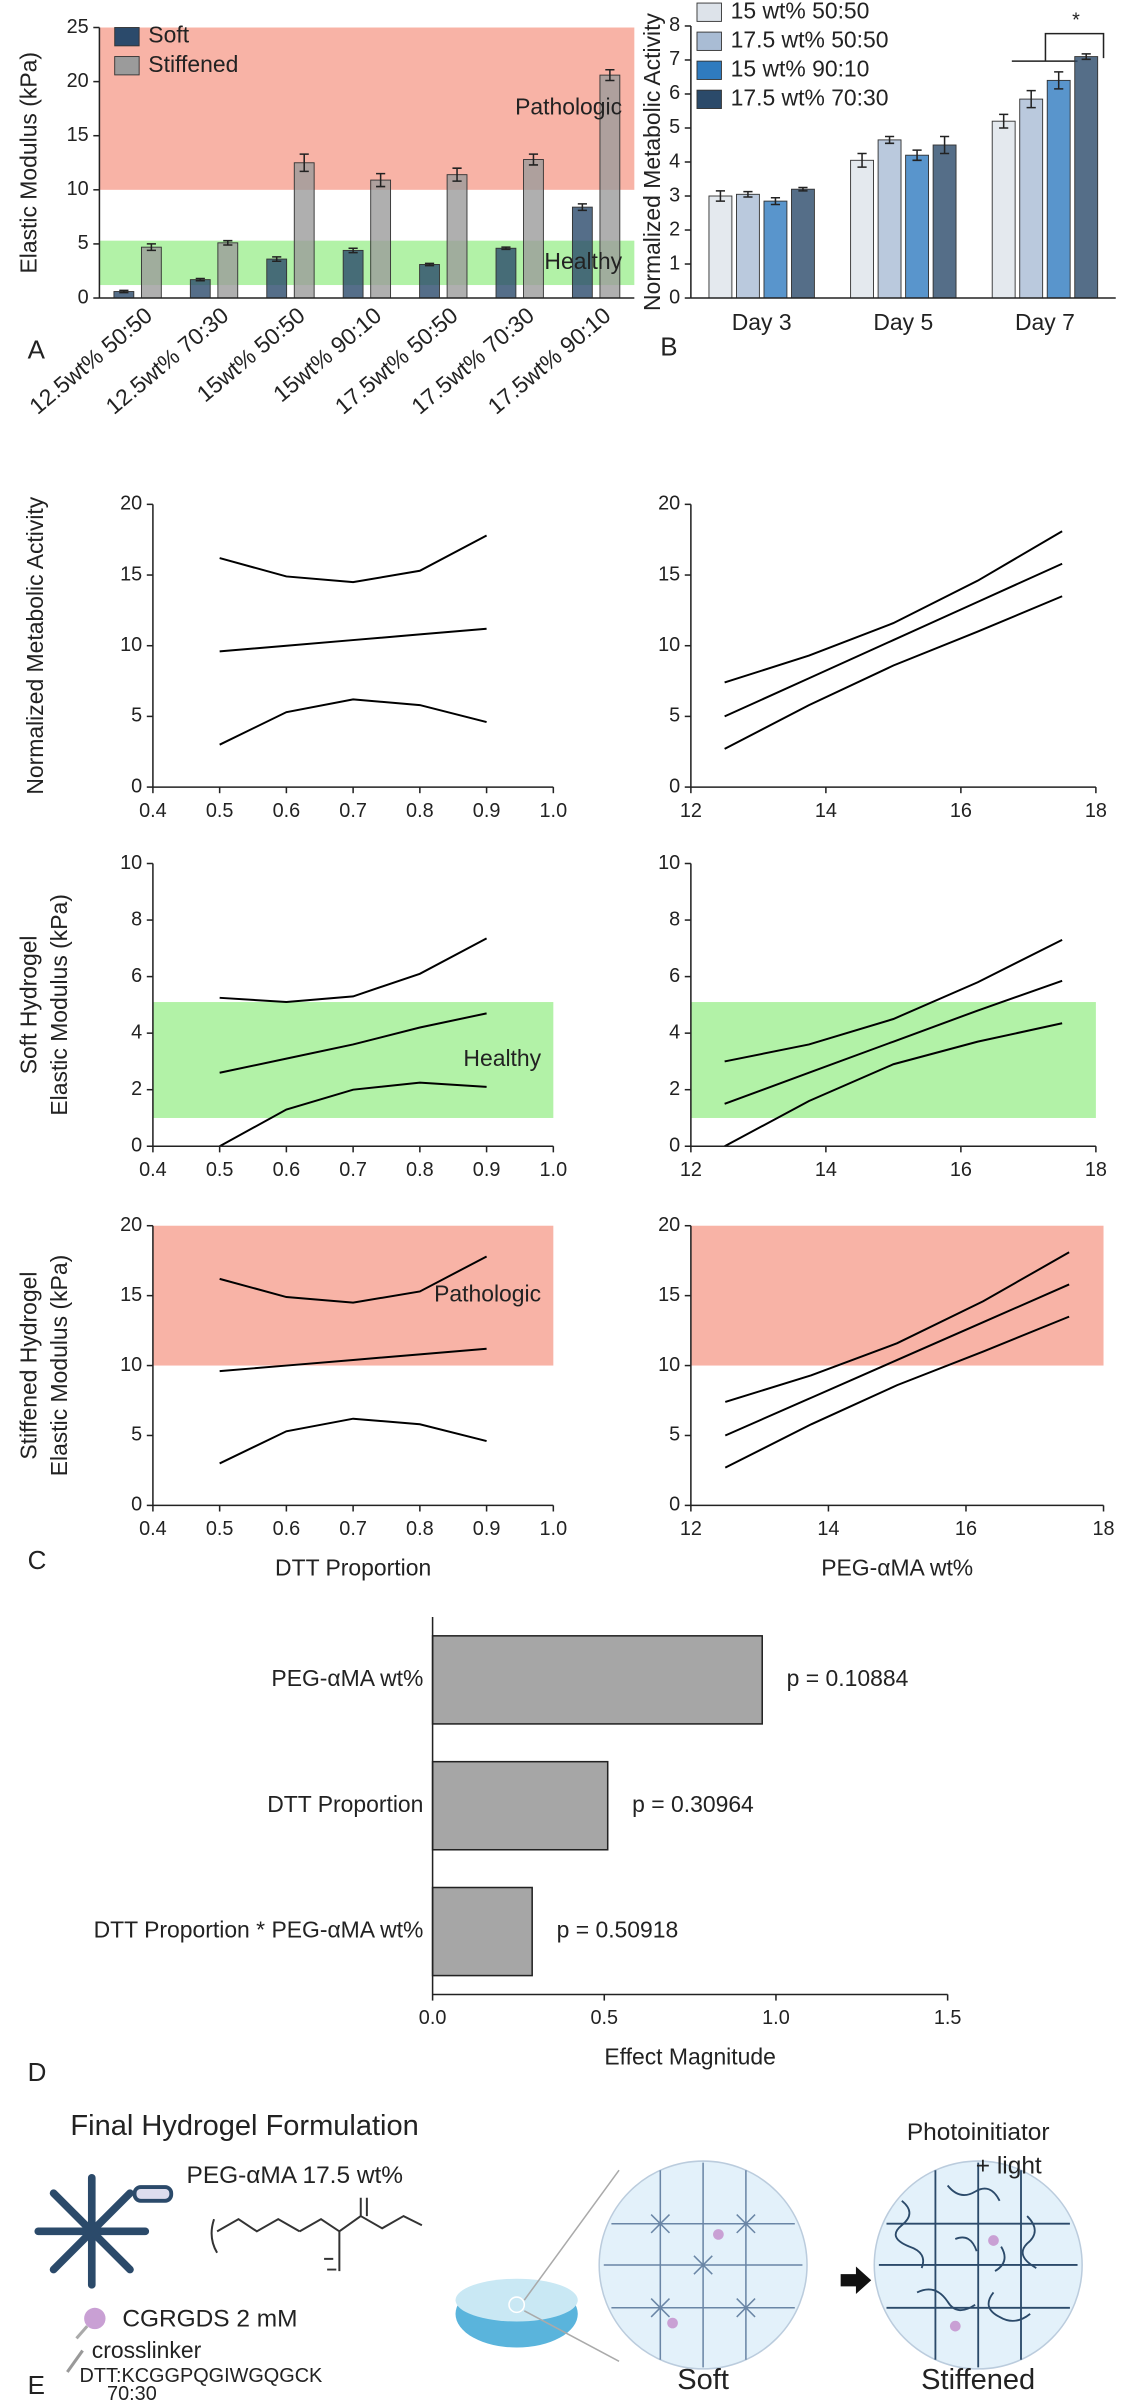 The height and width of the screenshot is (2401, 1125). What do you see at coordinates (259, 1930) in the screenshot?
I see `category-label: DTT Proportion * PEG-αMA wt%` at bounding box center [259, 1930].